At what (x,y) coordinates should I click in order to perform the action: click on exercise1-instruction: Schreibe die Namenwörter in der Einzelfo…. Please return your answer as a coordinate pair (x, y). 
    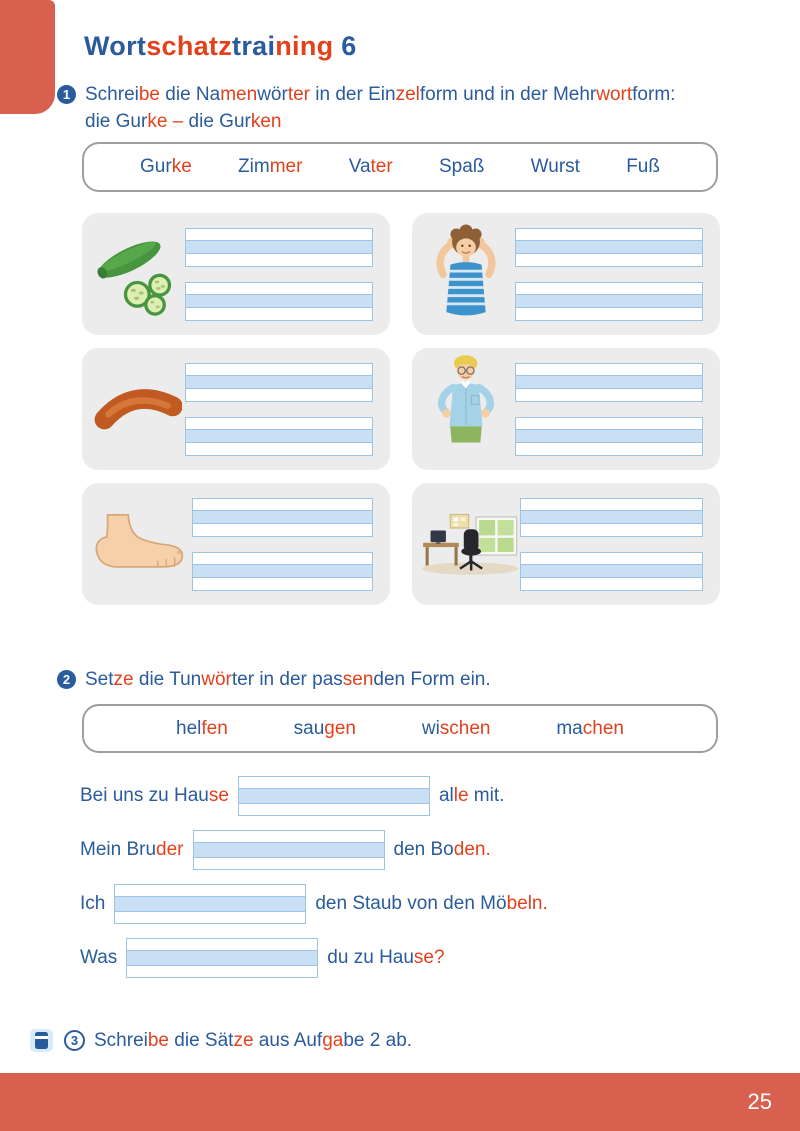
    Looking at the image, I should click on (380, 108).